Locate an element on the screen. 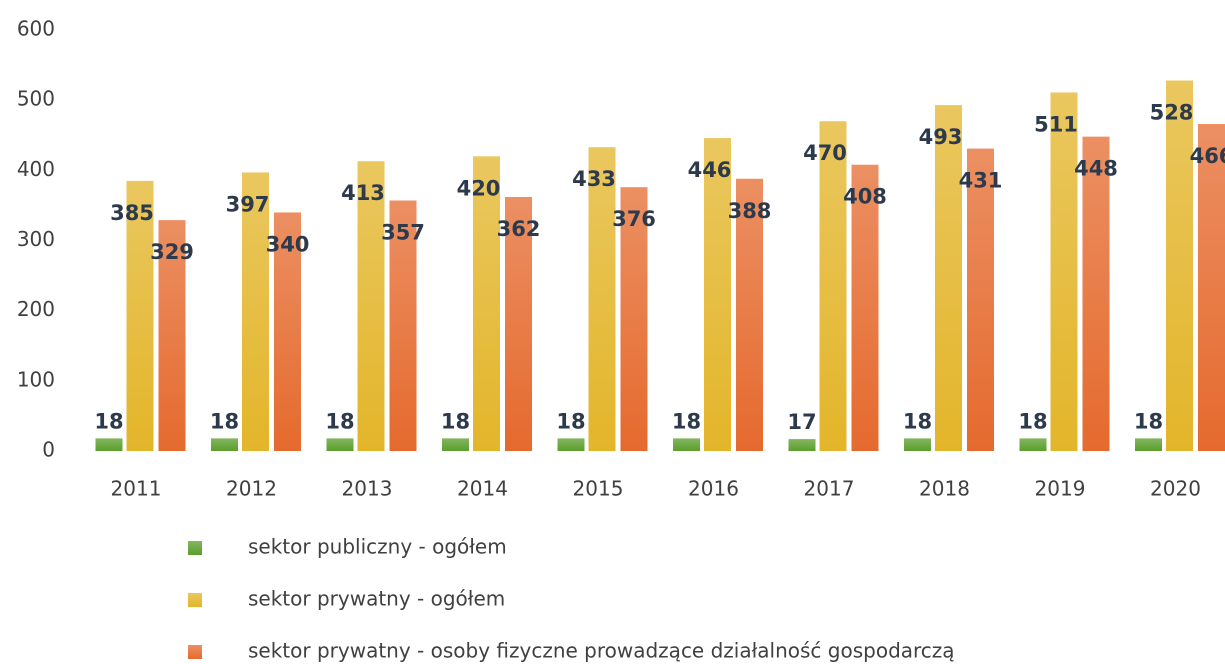  value-label: 408 is located at coordinates (865, 197).